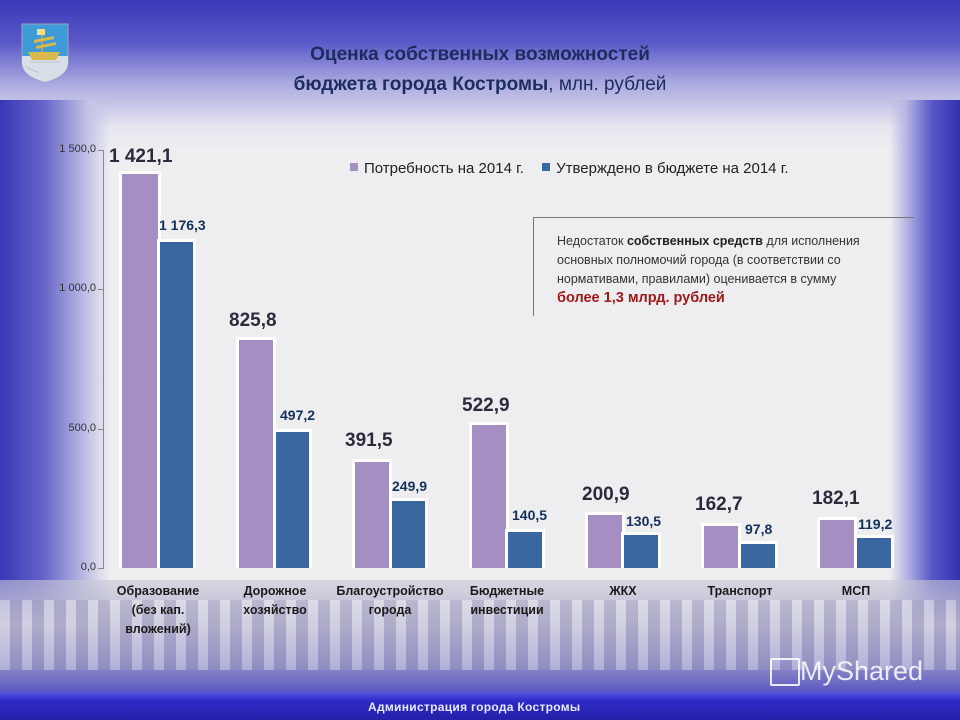 This screenshot has height=720, width=960. Describe the element at coordinates (694, 241) in the screenshot. I see `note-text-bold: собственных средств` at that location.